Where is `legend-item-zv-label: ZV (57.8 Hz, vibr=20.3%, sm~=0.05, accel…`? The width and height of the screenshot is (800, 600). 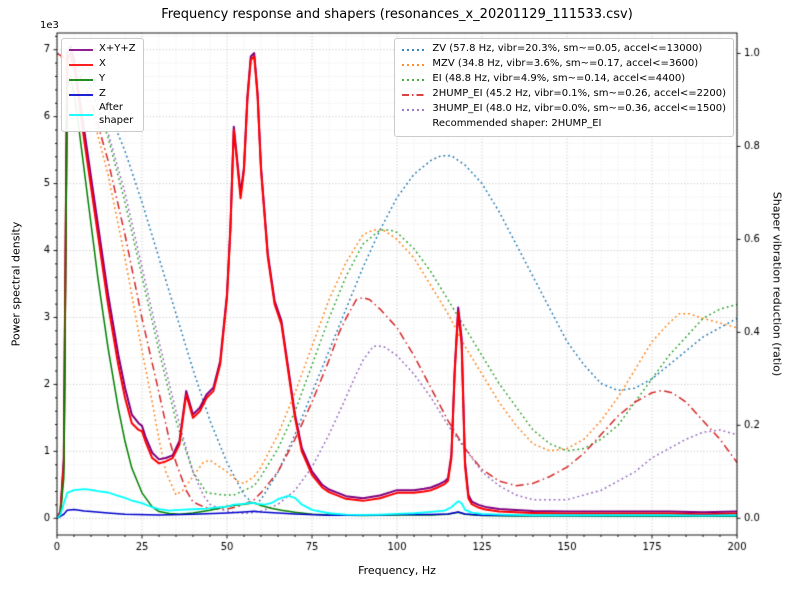
legend-item-zv-label: ZV (57.8 Hz, vibr=20.3%, sm~=0.05, accel… is located at coordinates (567, 49).